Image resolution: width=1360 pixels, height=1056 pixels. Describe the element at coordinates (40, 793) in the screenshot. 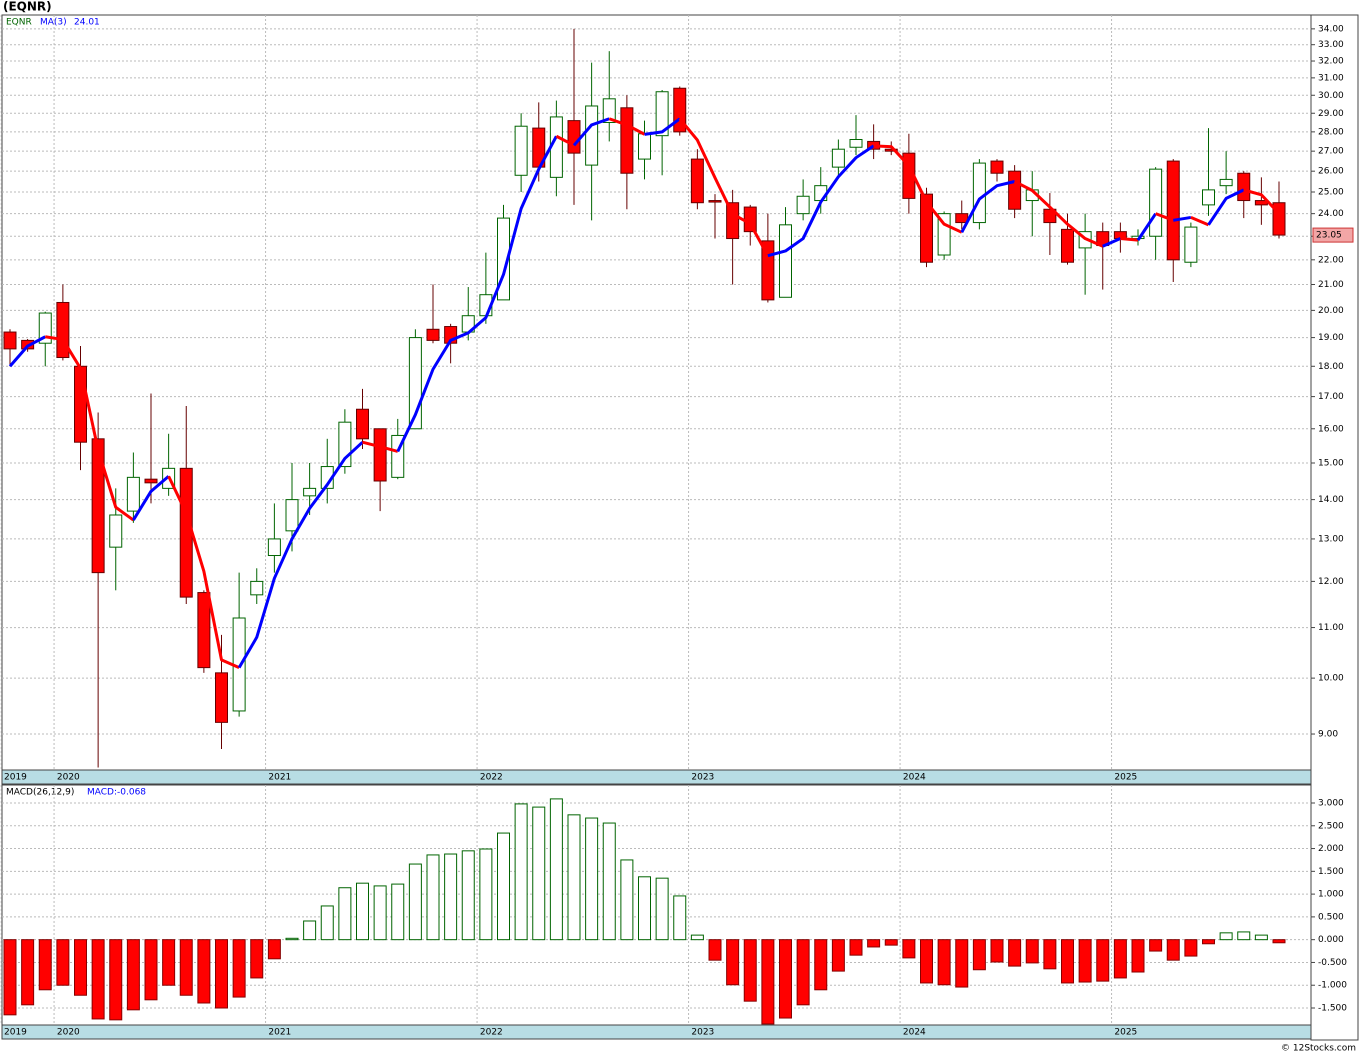

I see `macd-title: MACD(26,12,9)` at that location.